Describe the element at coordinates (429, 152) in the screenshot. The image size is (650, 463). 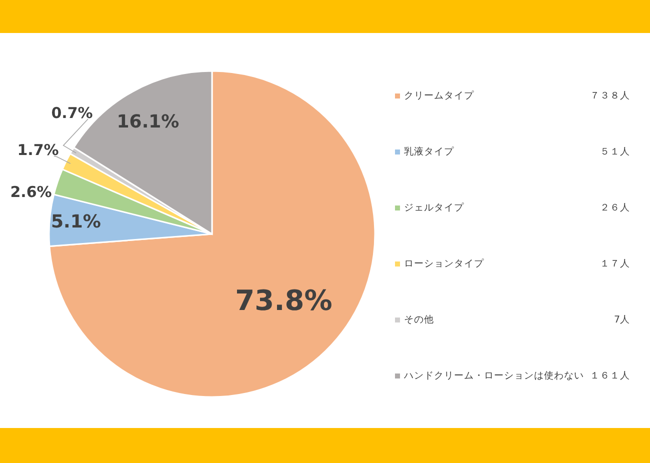
I see `legend-label: 乳液タイプ` at that location.